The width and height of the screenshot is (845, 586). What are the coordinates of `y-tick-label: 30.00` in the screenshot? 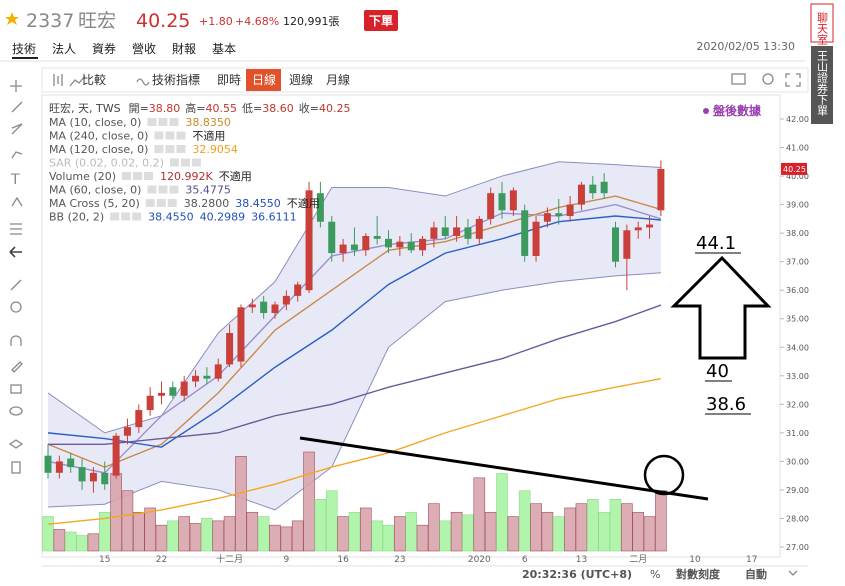 It's located at (797, 461).